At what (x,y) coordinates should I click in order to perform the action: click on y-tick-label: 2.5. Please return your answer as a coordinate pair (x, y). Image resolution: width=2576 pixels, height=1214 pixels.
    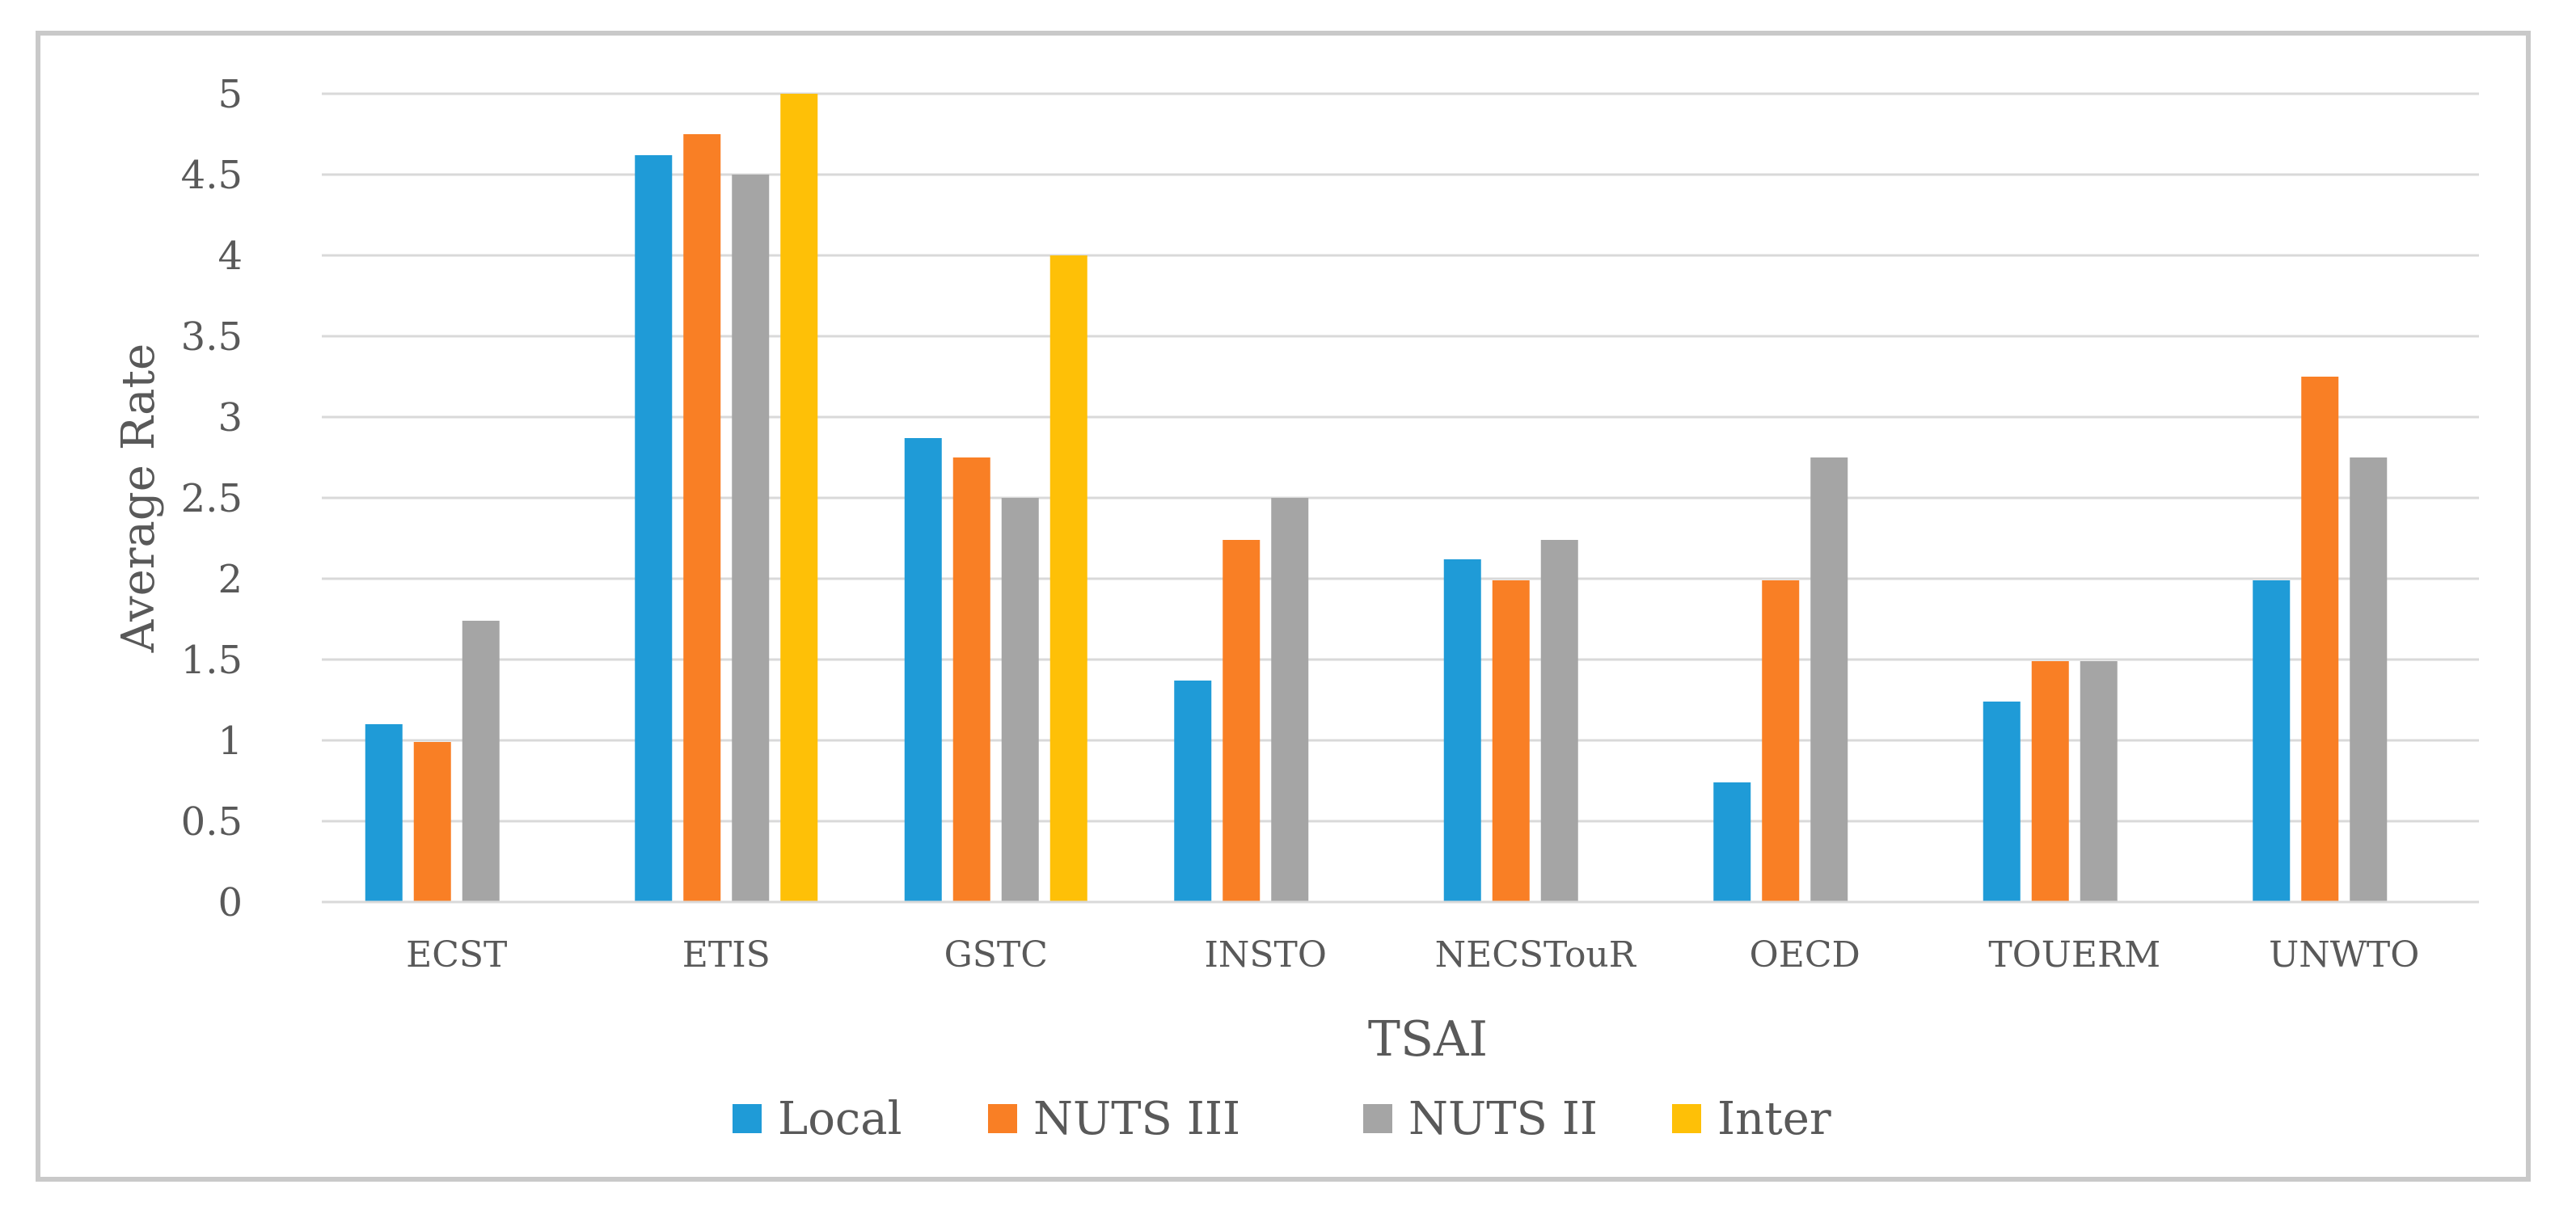
    Looking at the image, I should click on (212, 499).